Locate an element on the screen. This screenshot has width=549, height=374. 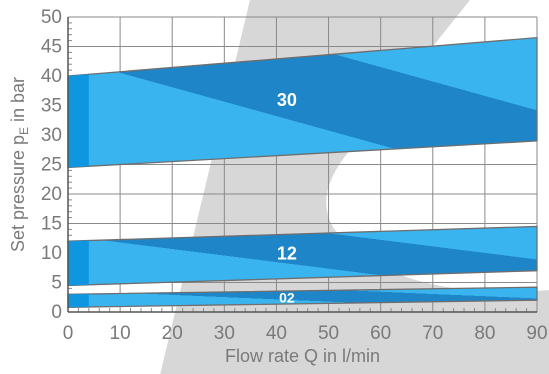
band-label-30: 30 is located at coordinates (287, 100).